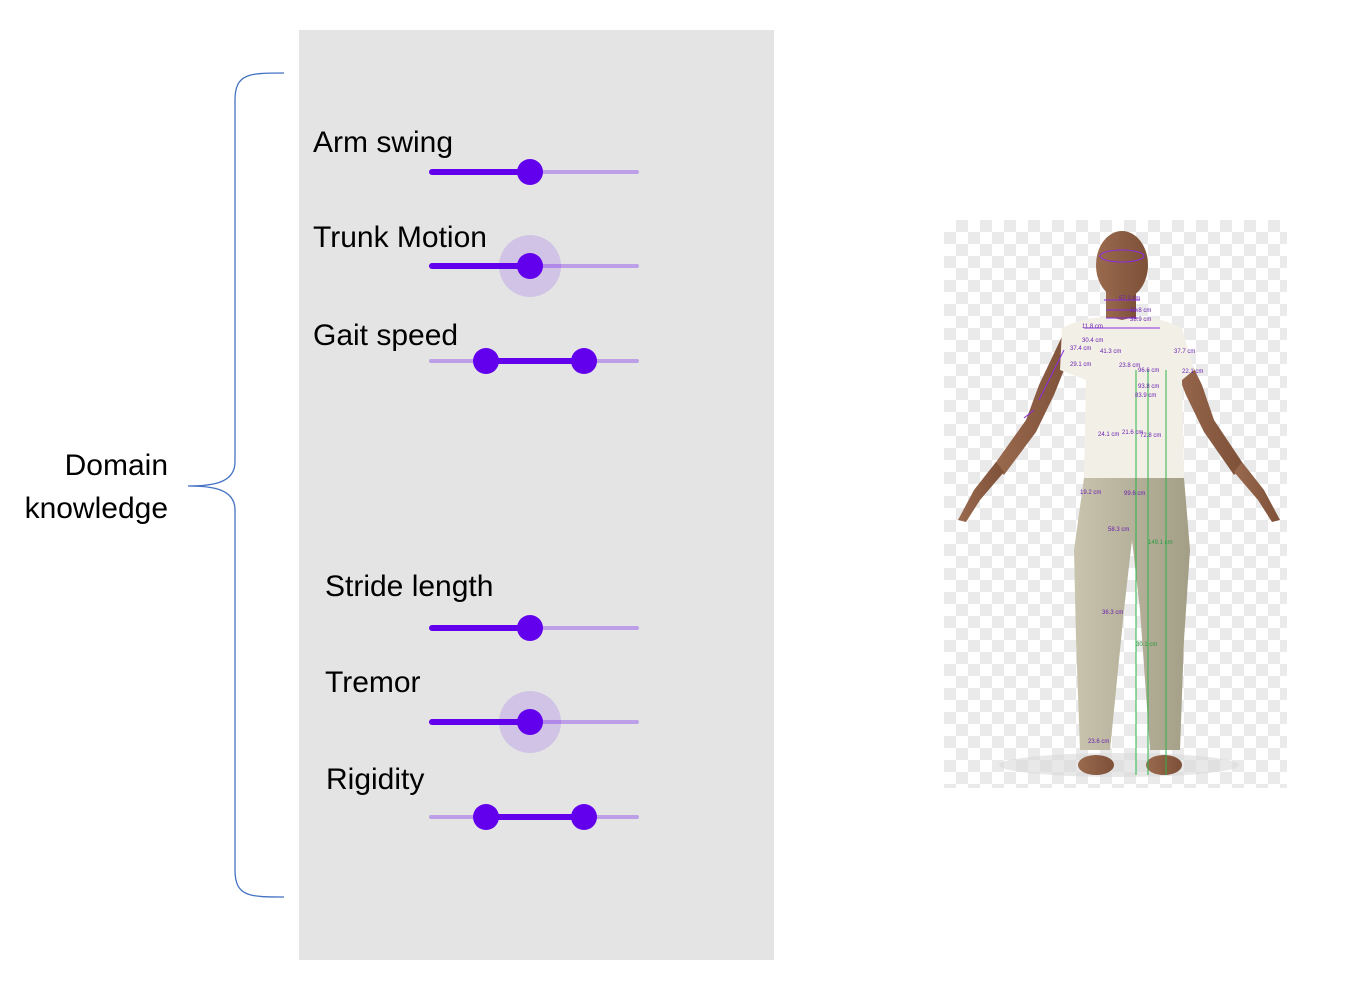 Image resolution: width=1360 pixels, height=994 pixels. I want to click on measurement-label: 58.3 cm, so click(1118, 530).